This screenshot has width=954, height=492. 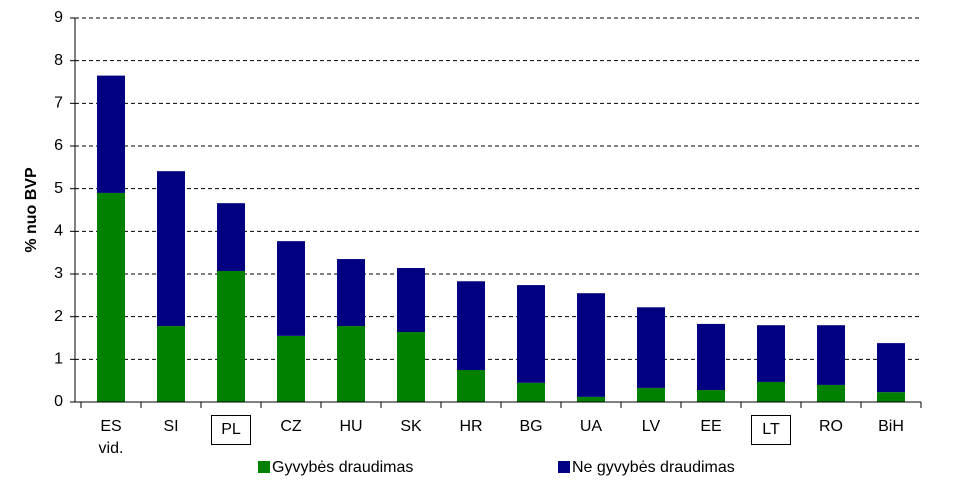 What do you see at coordinates (58, 231) in the screenshot?
I see `y-tick-label: 4` at bounding box center [58, 231].